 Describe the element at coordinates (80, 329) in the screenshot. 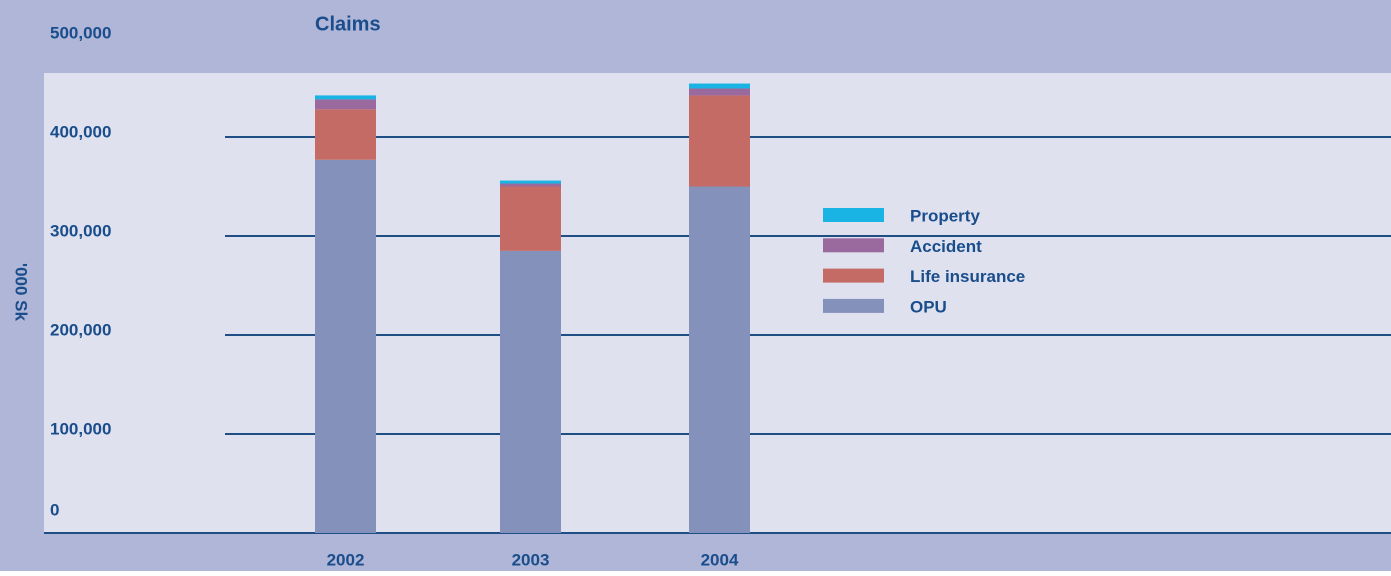

I see `y-tick-label: 200,000` at that location.